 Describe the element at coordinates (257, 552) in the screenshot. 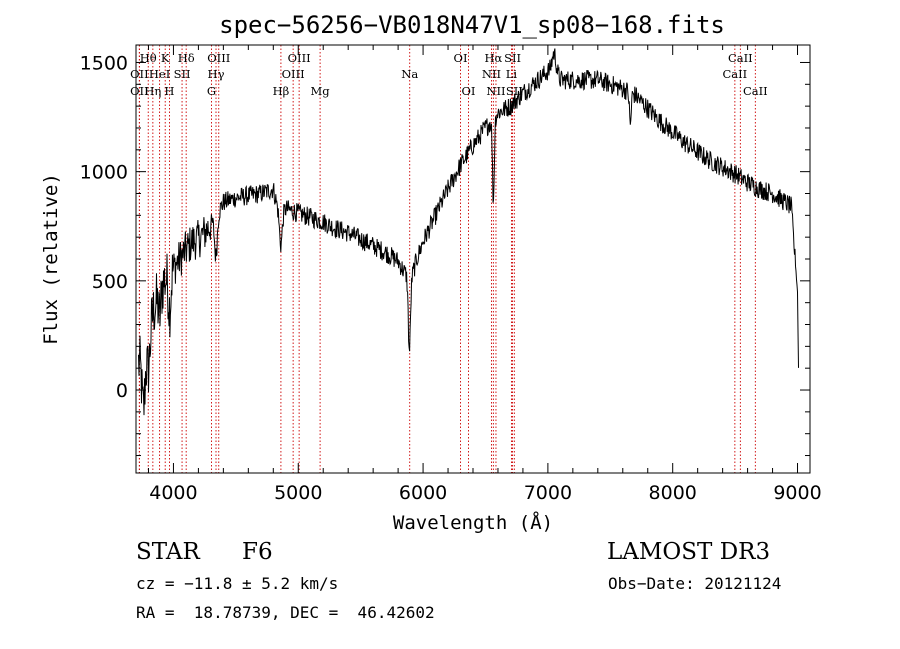

I see `object-subclass: F6` at that location.